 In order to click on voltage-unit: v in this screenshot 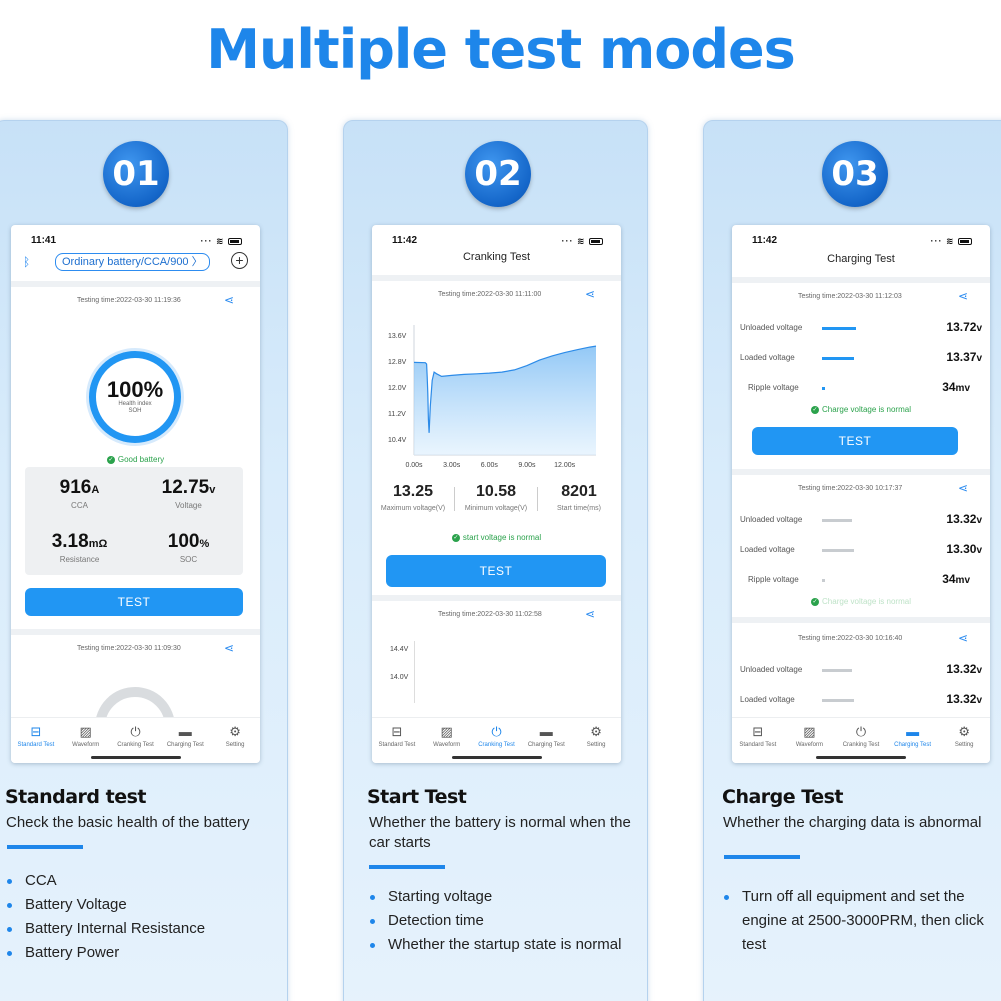, I will do `click(212, 490)`.